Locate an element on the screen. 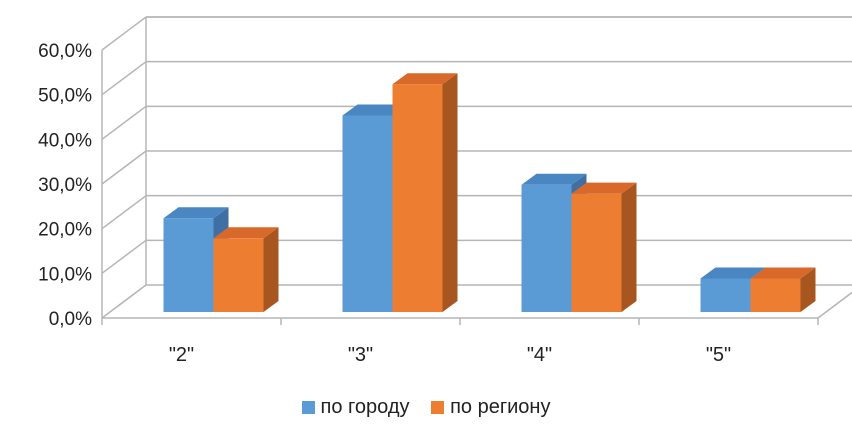 This screenshot has width=852, height=432. y-tick-label: 30,0% is located at coordinates (65, 185).